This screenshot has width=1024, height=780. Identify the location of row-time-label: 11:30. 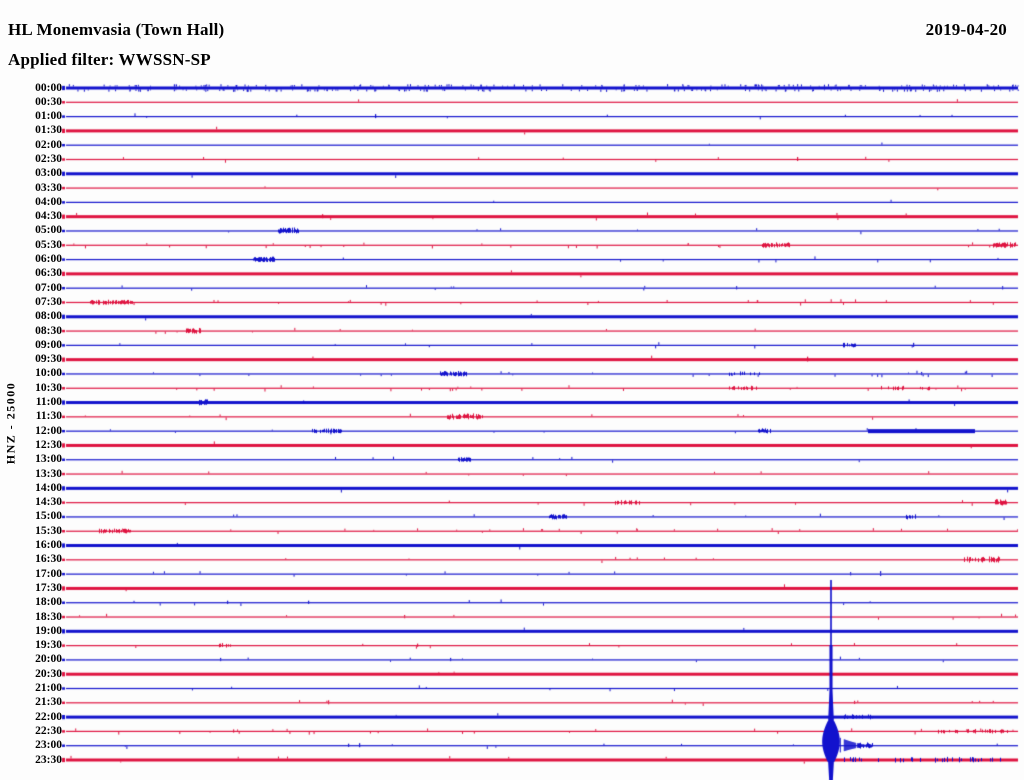
(48, 416).